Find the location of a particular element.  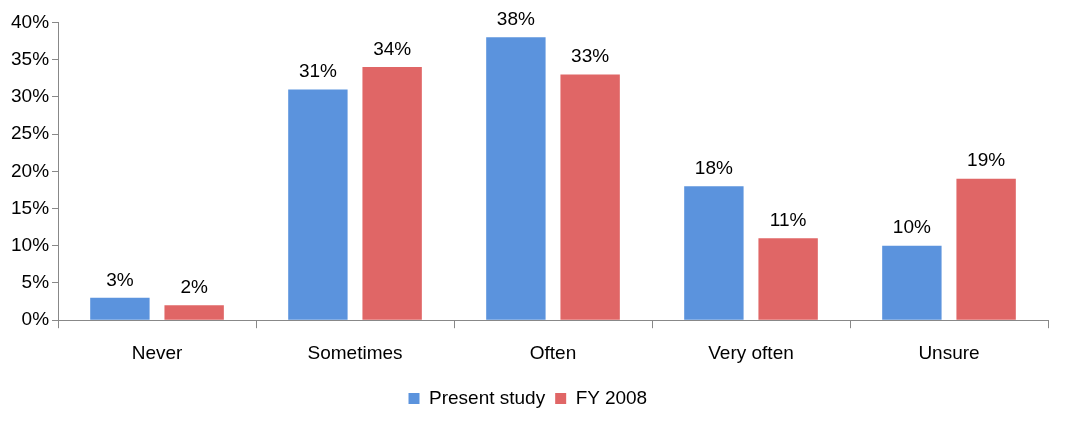

x-tick-label: Very often is located at coordinates (751, 352).